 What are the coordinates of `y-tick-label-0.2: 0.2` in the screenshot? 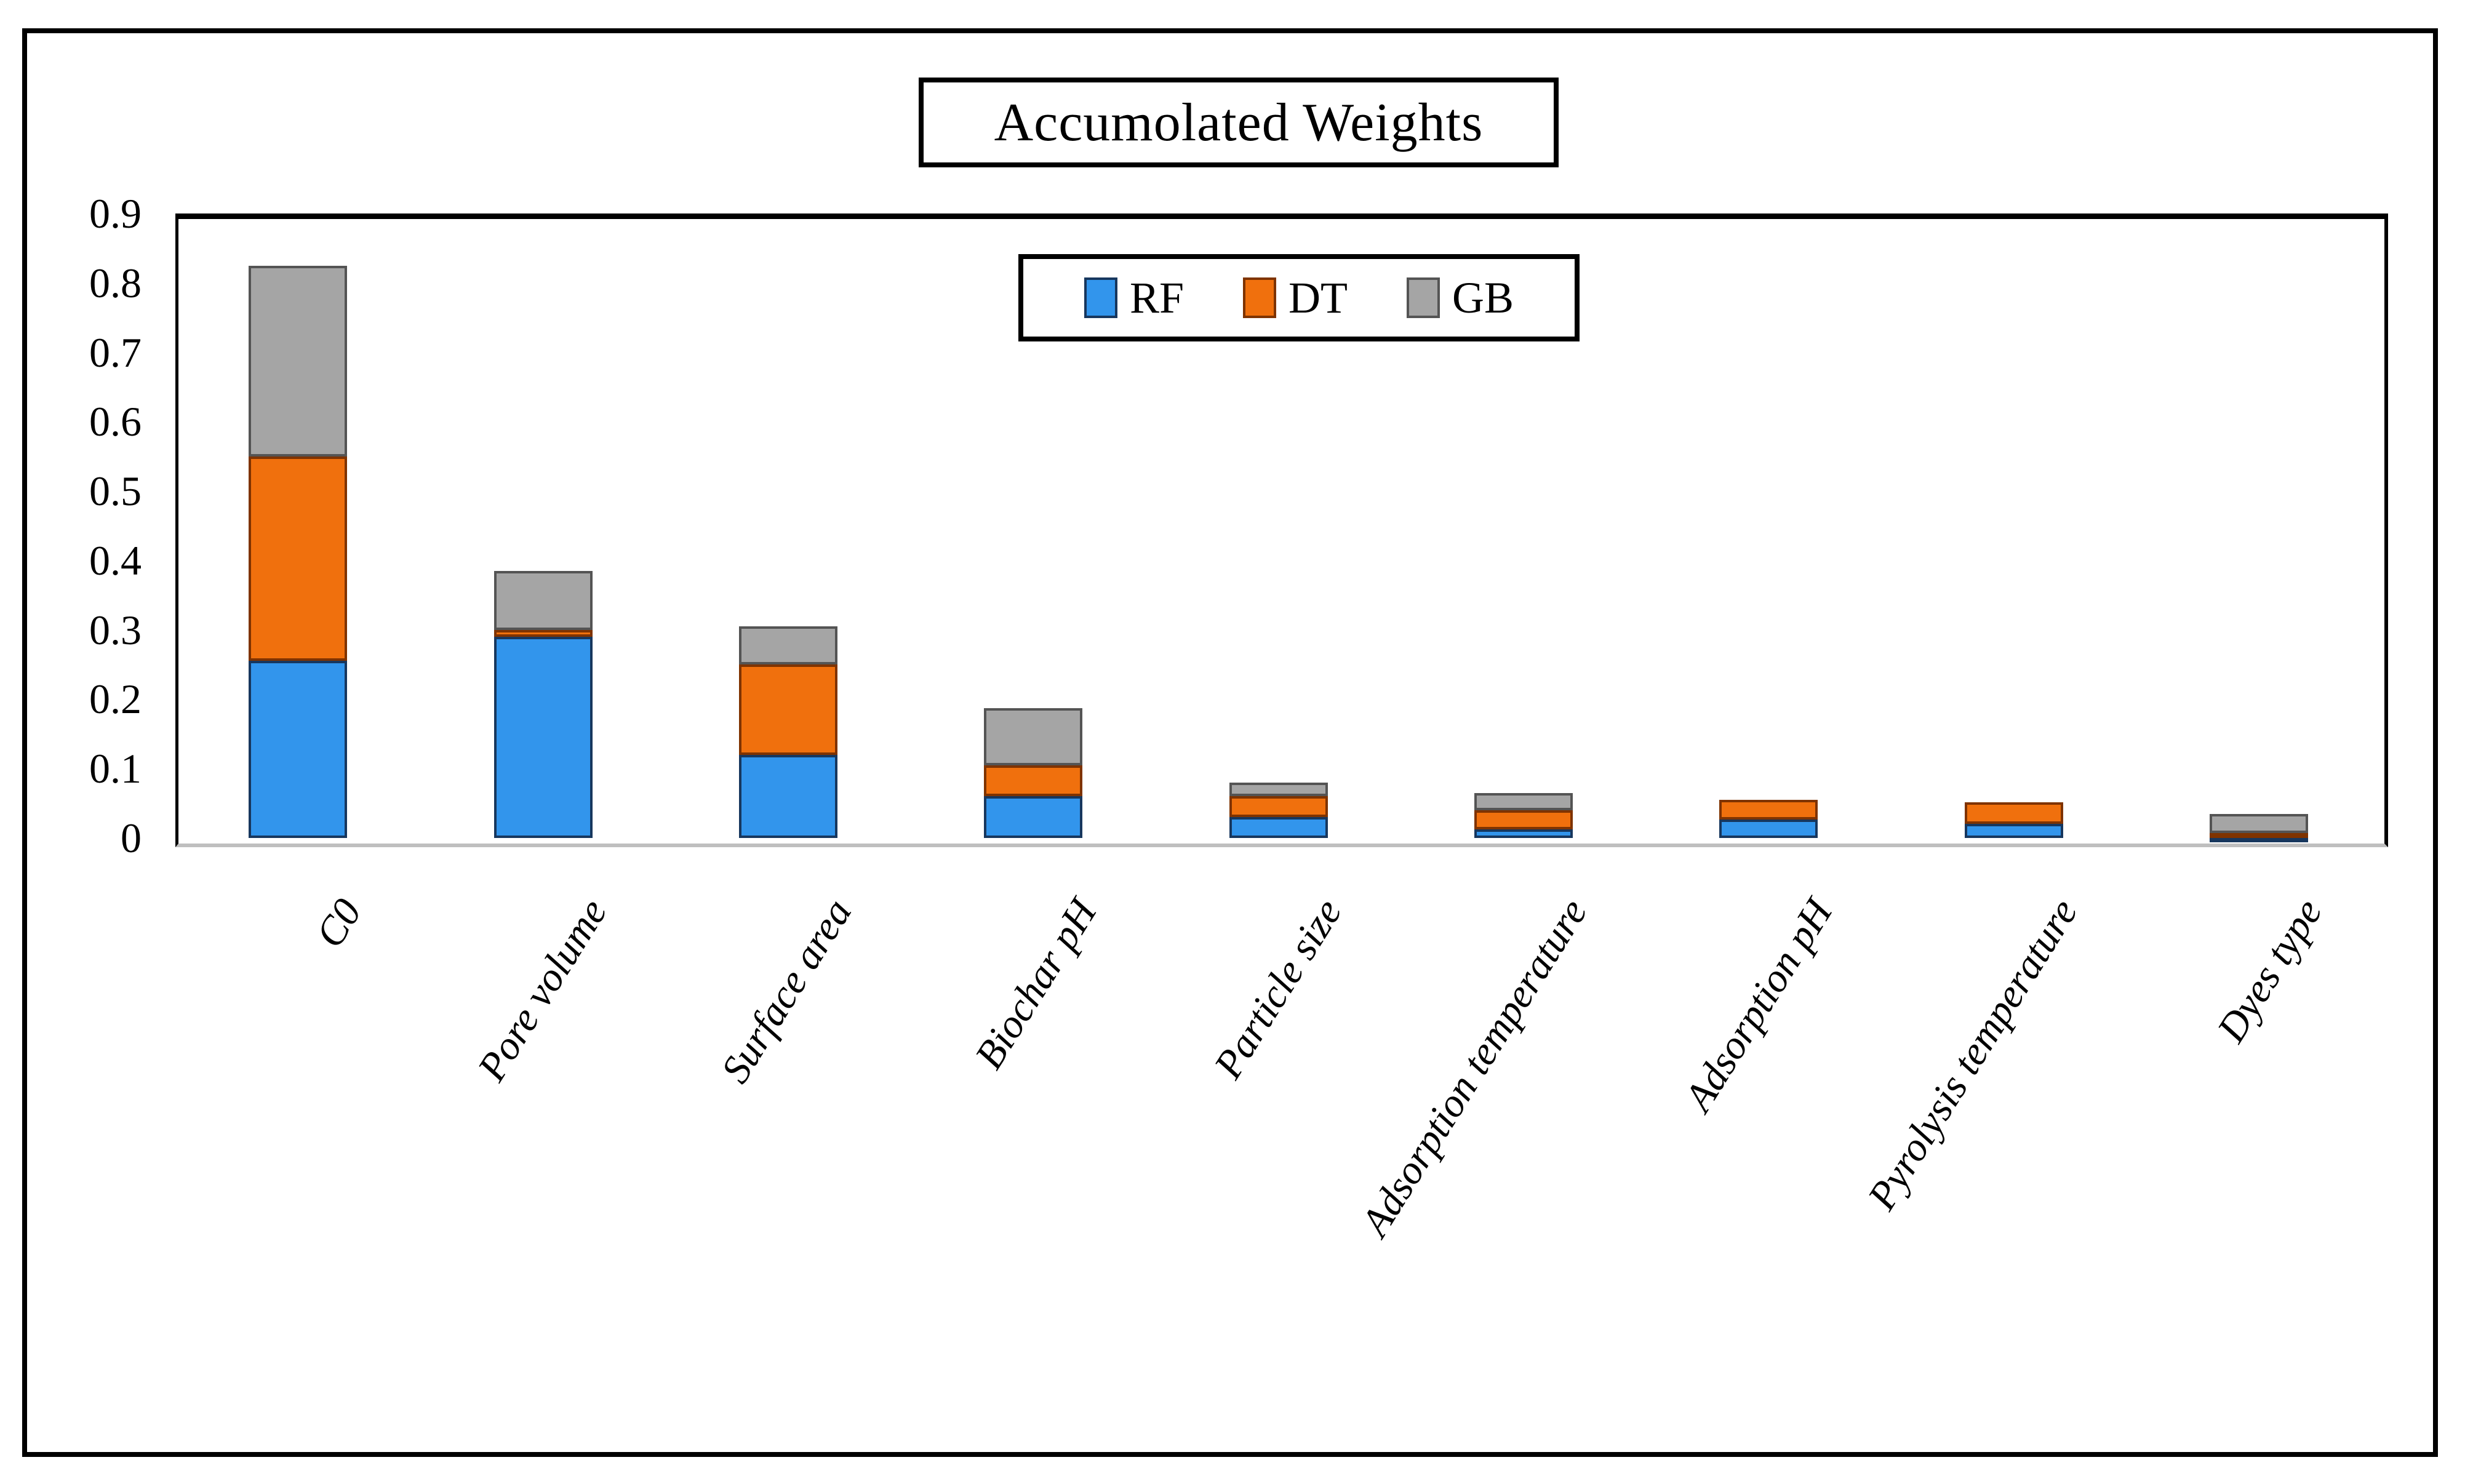 It's located at (115, 699).